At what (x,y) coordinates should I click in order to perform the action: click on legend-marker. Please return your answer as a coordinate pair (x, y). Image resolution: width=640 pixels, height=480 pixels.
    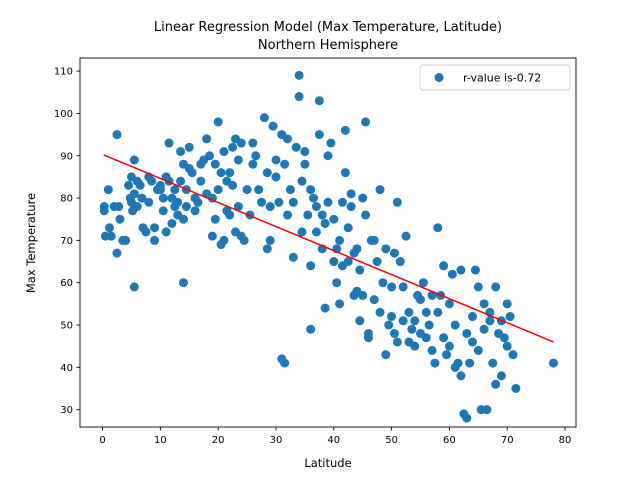
    Looking at the image, I should click on (439, 77).